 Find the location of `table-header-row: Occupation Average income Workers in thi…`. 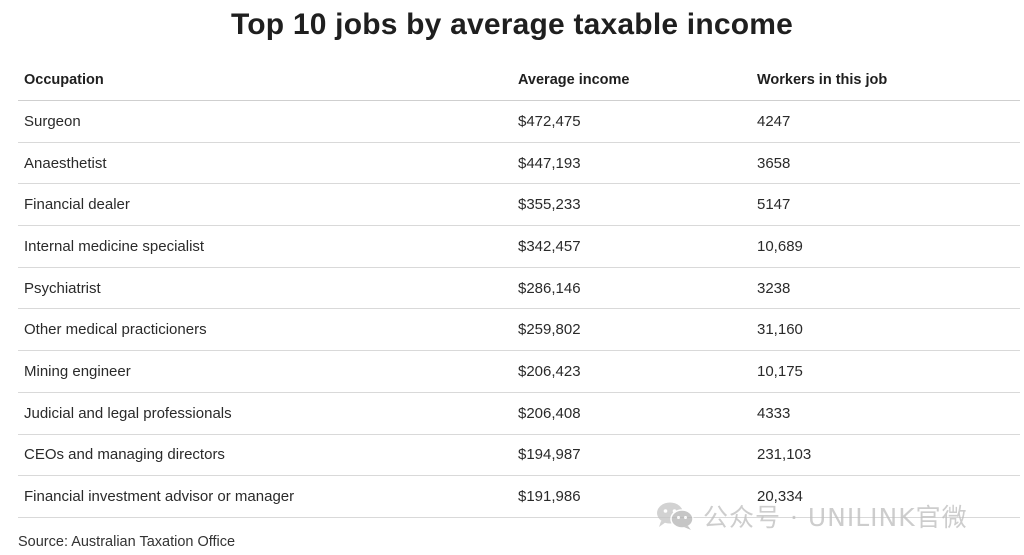

table-header-row: Occupation Average income Workers in thi… is located at coordinates (519, 80).